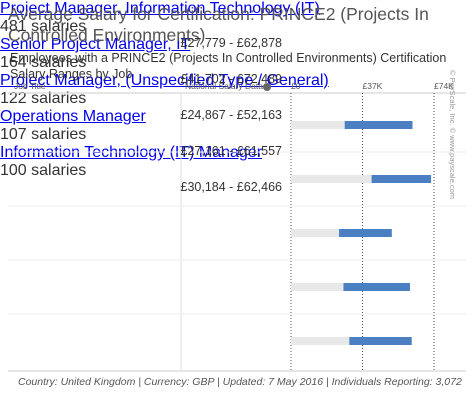  I want to click on job-cell: Operations Manager 107 salaries, so click(237, 126).